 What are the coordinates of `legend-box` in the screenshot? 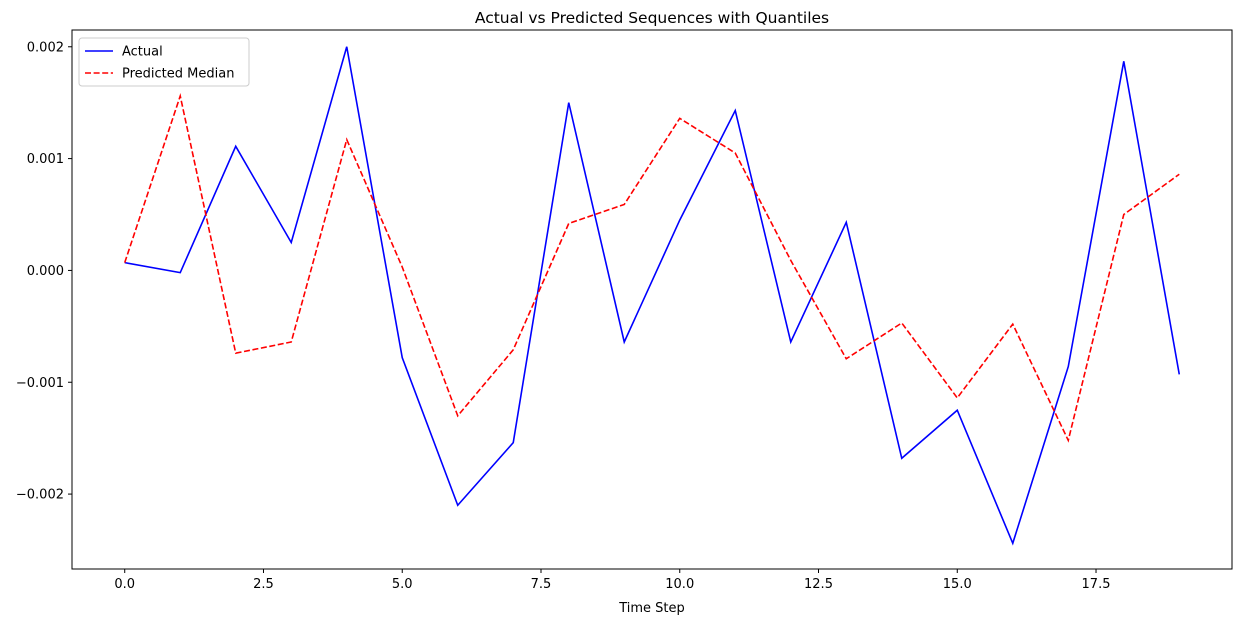 It's located at (164, 62).